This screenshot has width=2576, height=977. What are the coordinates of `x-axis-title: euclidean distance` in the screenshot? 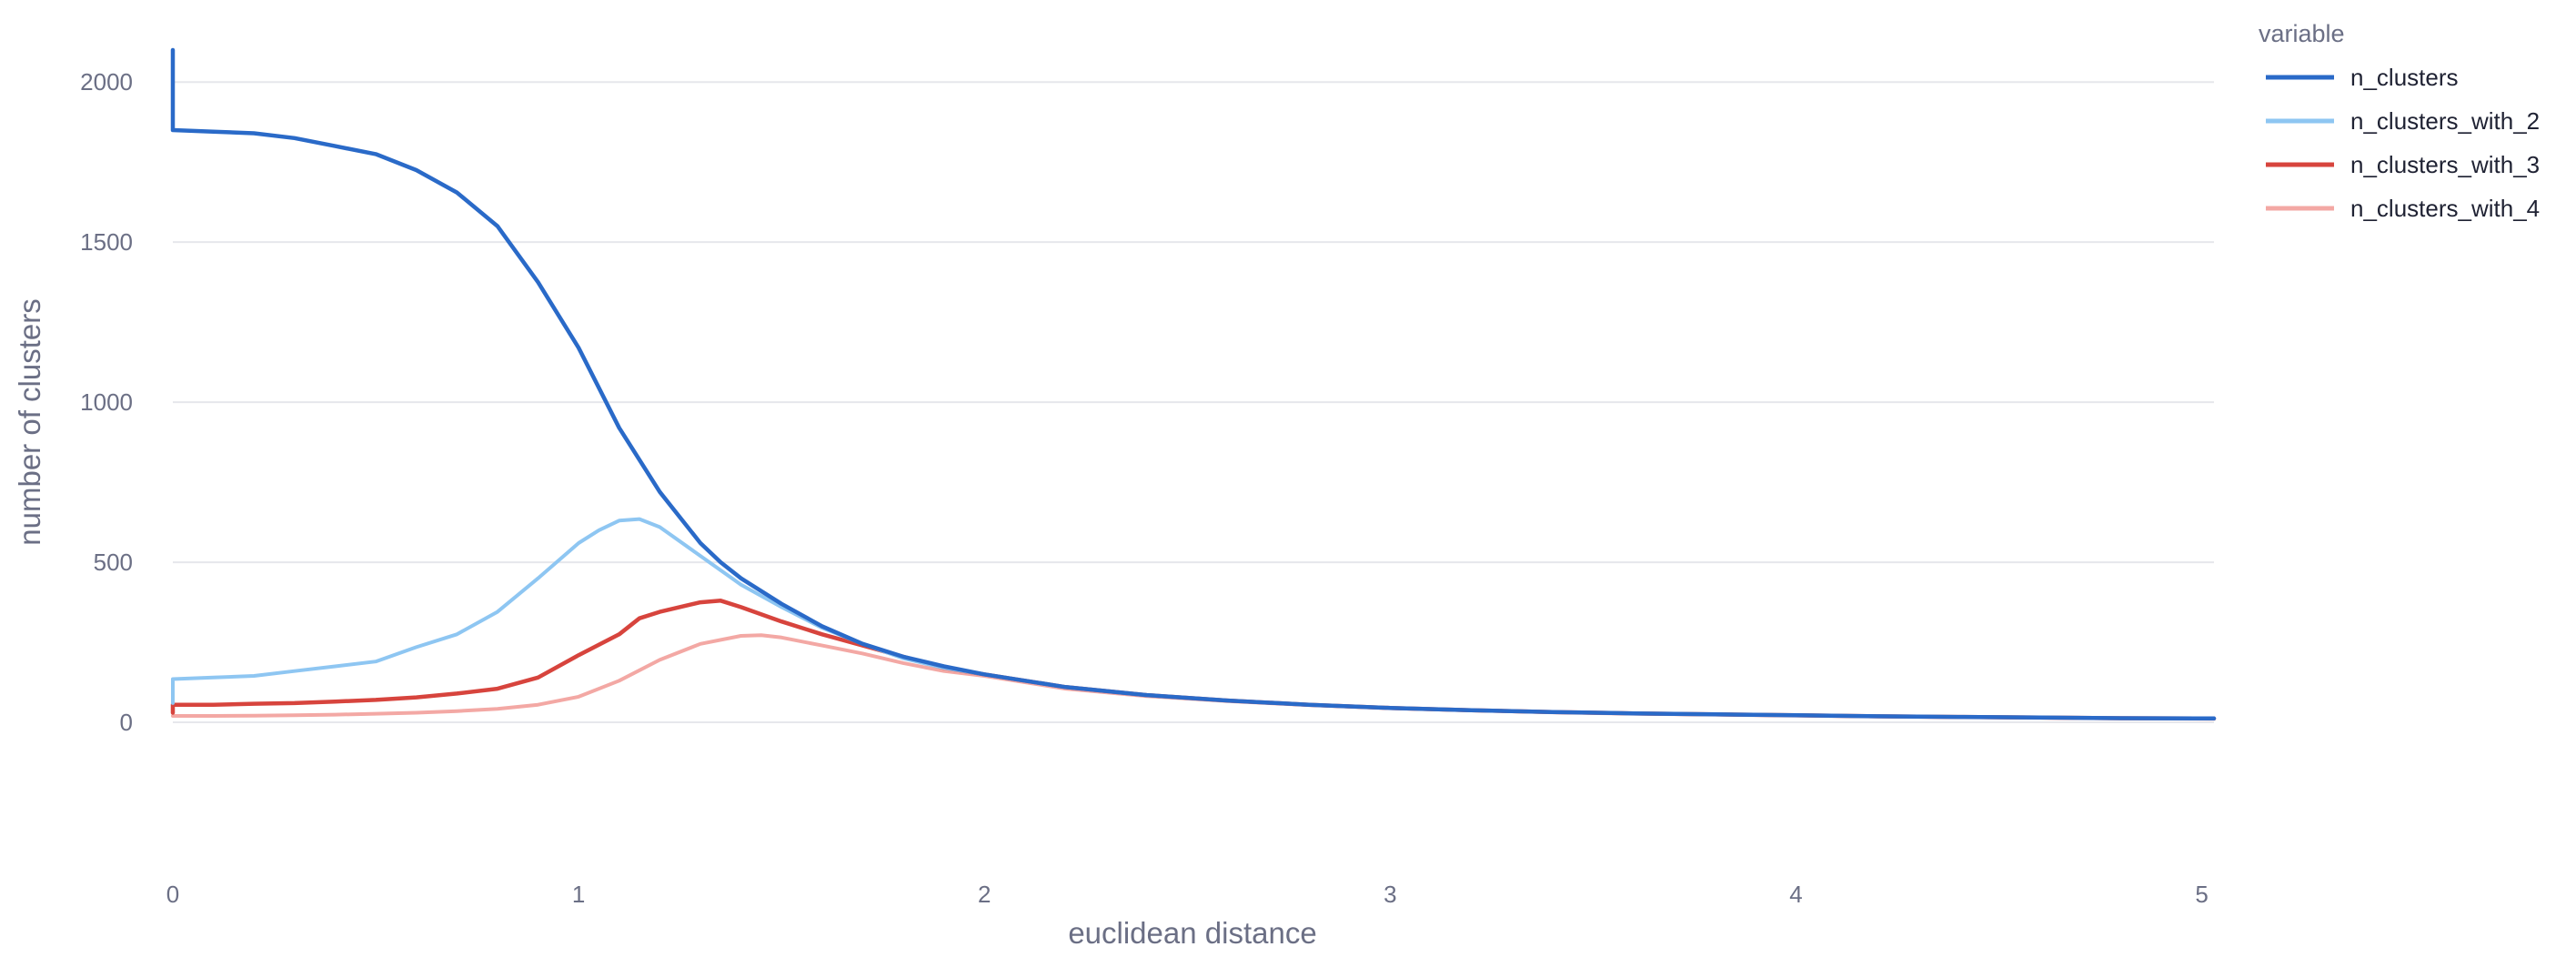 It's located at (1192, 933).